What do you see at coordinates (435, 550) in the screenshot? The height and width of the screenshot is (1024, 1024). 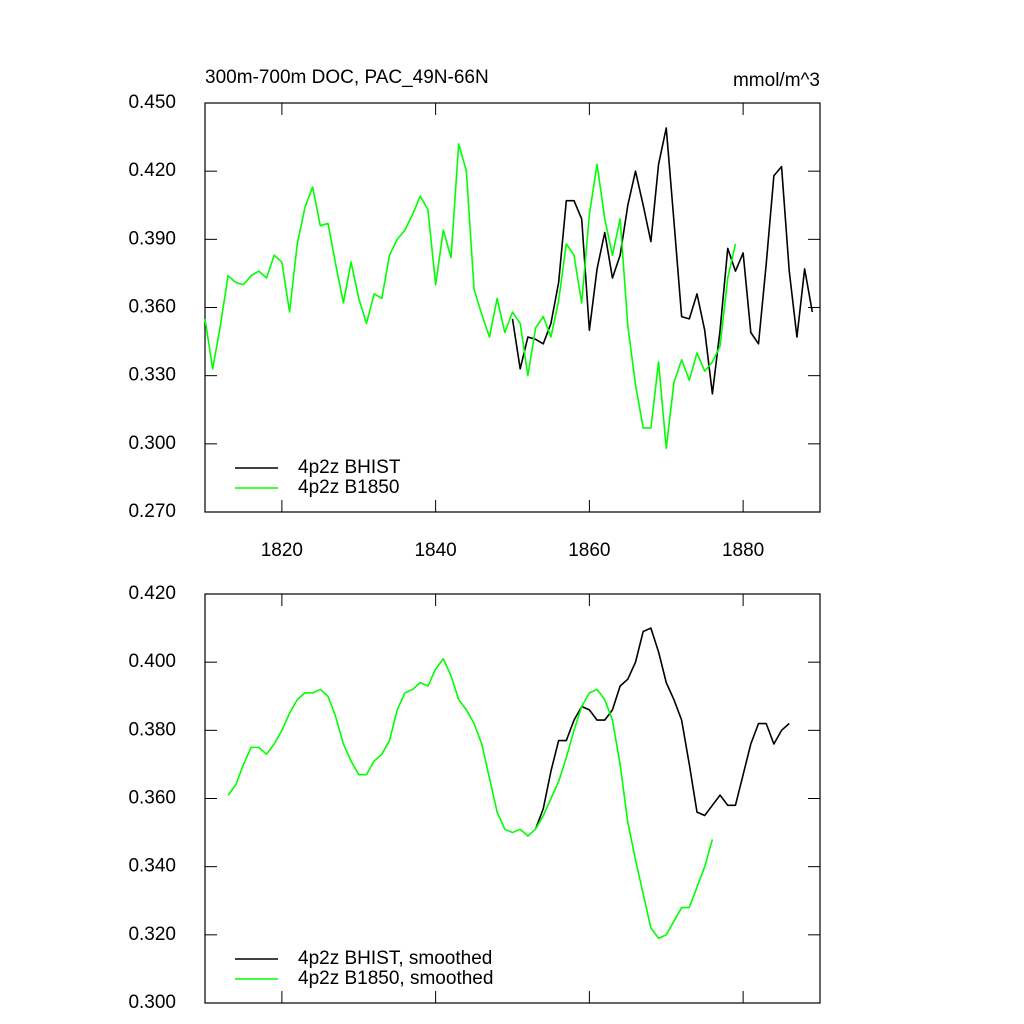 I see `x-tick-label: 1840` at bounding box center [435, 550].